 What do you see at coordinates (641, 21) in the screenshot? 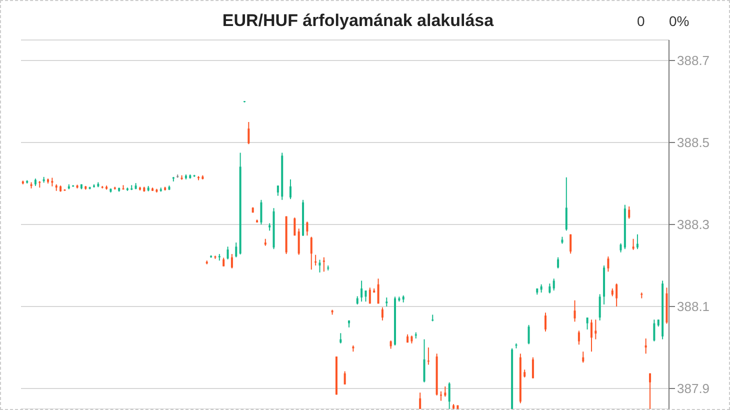
I see `text: 0` at bounding box center [641, 21].